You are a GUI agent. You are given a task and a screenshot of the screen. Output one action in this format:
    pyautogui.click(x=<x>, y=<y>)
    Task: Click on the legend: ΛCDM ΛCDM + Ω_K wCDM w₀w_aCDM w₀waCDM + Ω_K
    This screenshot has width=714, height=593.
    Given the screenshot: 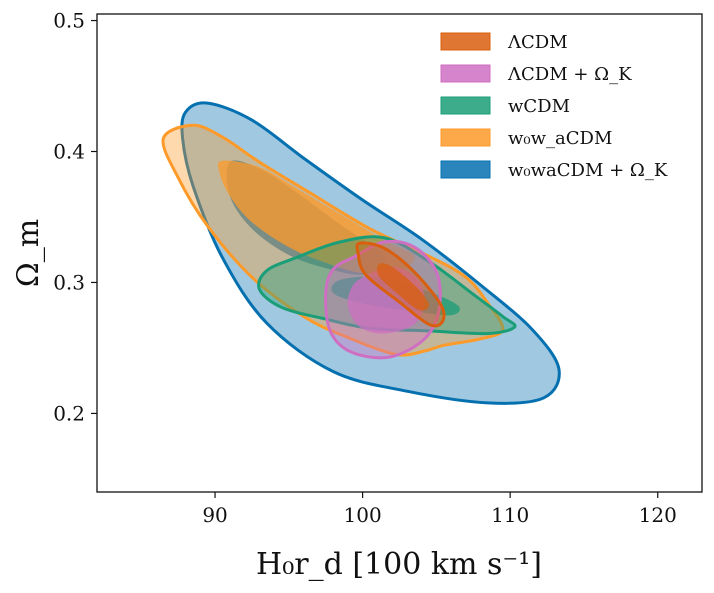 What is the action you would take?
    pyautogui.click(x=554, y=106)
    